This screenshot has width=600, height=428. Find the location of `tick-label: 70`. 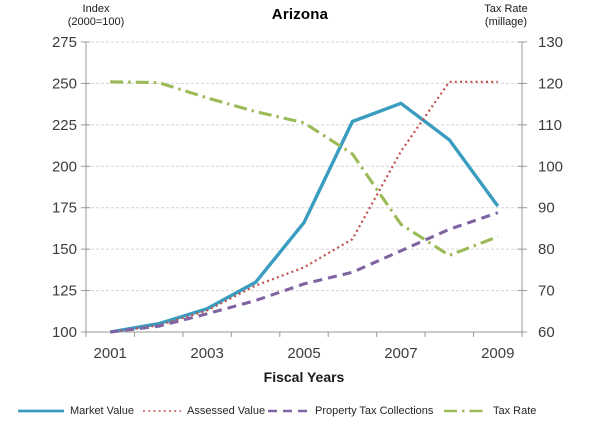

tick-label: 70 is located at coordinates (546, 291).